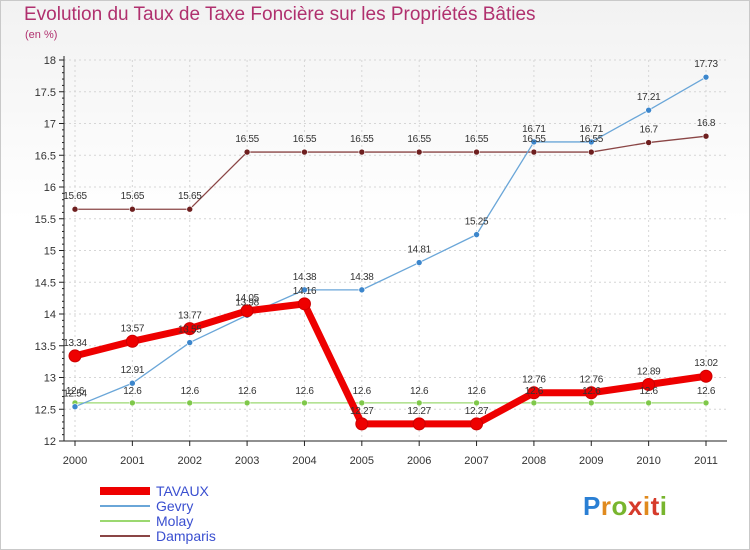 The height and width of the screenshot is (550, 750). Describe the element at coordinates (75, 343) in the screenshot. I see `data-label-tavaux: 13.34` at that location.